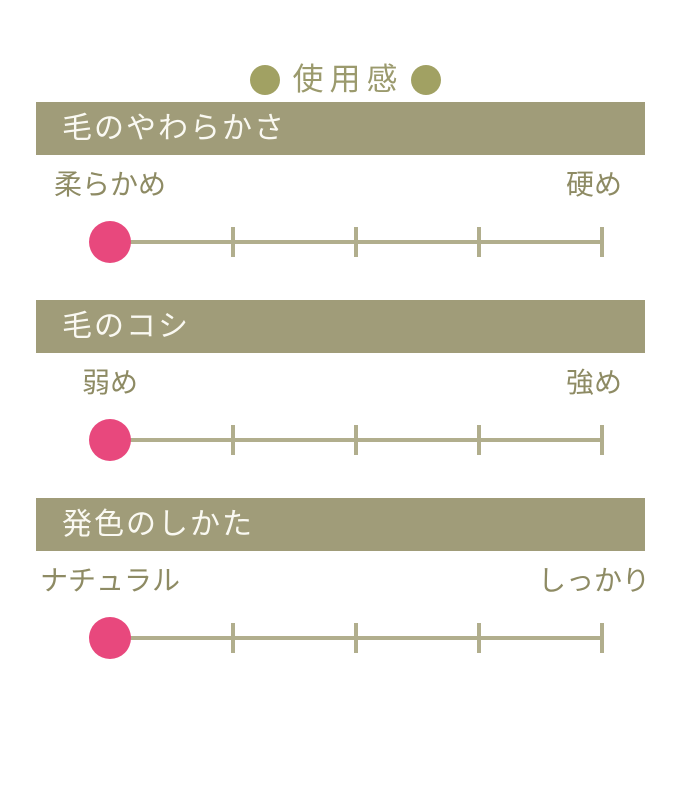 The height and width of the screenshot is (811, 690). Describe the element at coordinates (594, 580) in the screenshot. I see `scale-max-label: しっかり` at that location.